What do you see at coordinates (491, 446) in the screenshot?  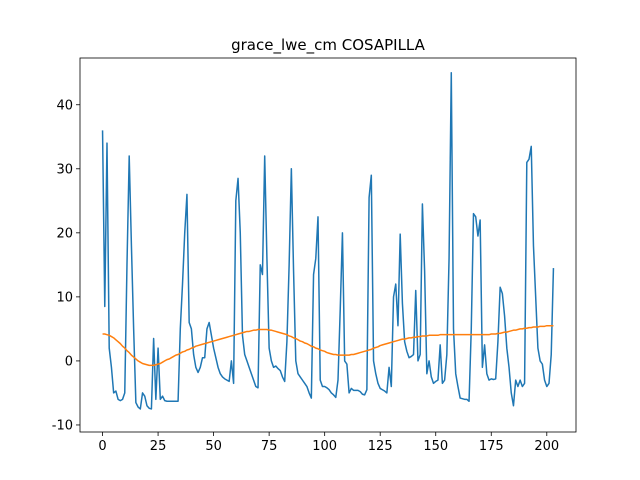 I see `x-tick-label: 175` at bounding box center [491, 446].